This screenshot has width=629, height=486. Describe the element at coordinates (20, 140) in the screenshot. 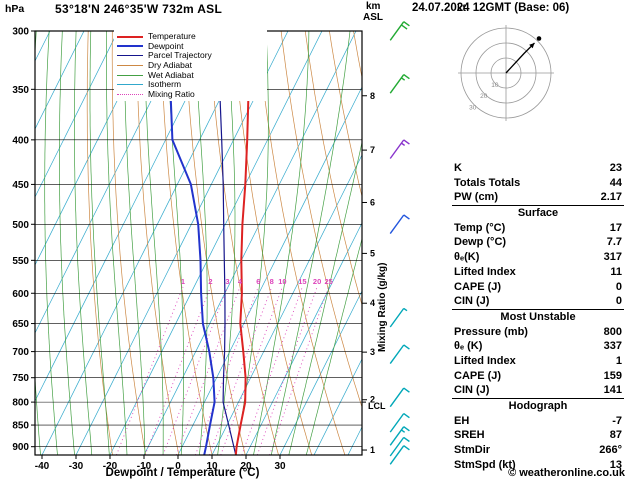

I see `svg-text: 400` at that location.